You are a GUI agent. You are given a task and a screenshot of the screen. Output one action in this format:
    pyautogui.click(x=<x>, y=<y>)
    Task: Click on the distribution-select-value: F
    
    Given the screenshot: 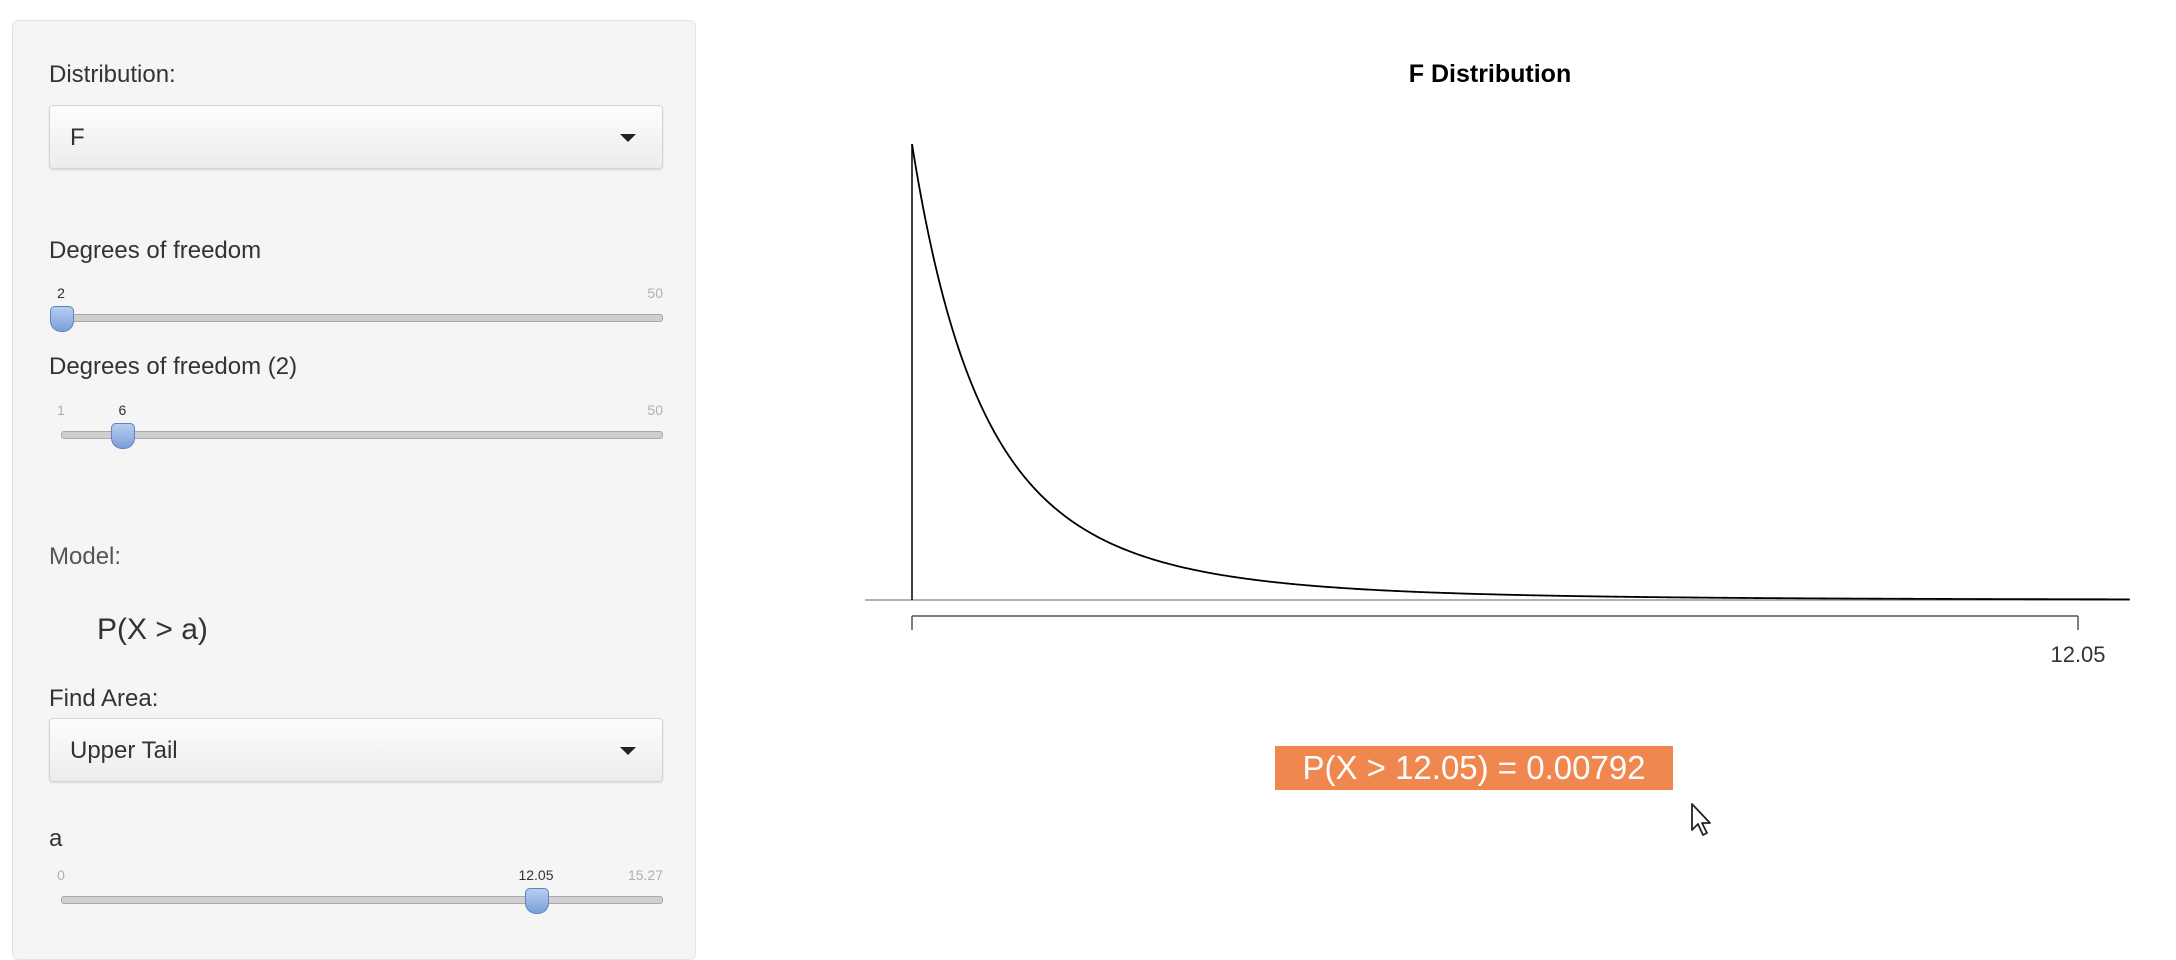 What is the action you would take?
    pyautogui.click(x=77, y=137)
    